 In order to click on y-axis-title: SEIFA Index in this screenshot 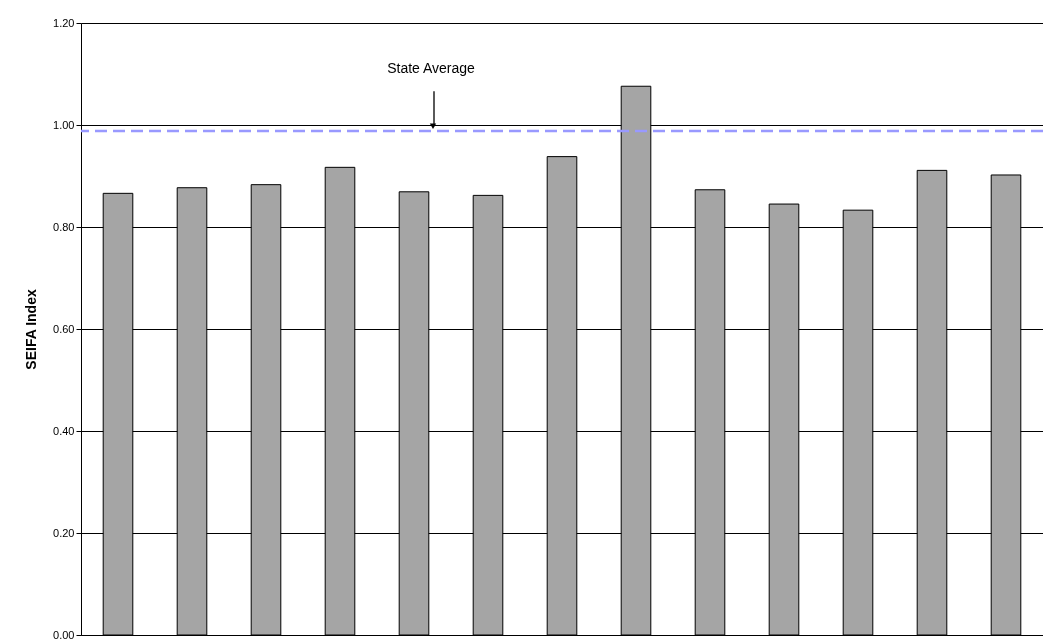, I will do `click(31, 329)`.